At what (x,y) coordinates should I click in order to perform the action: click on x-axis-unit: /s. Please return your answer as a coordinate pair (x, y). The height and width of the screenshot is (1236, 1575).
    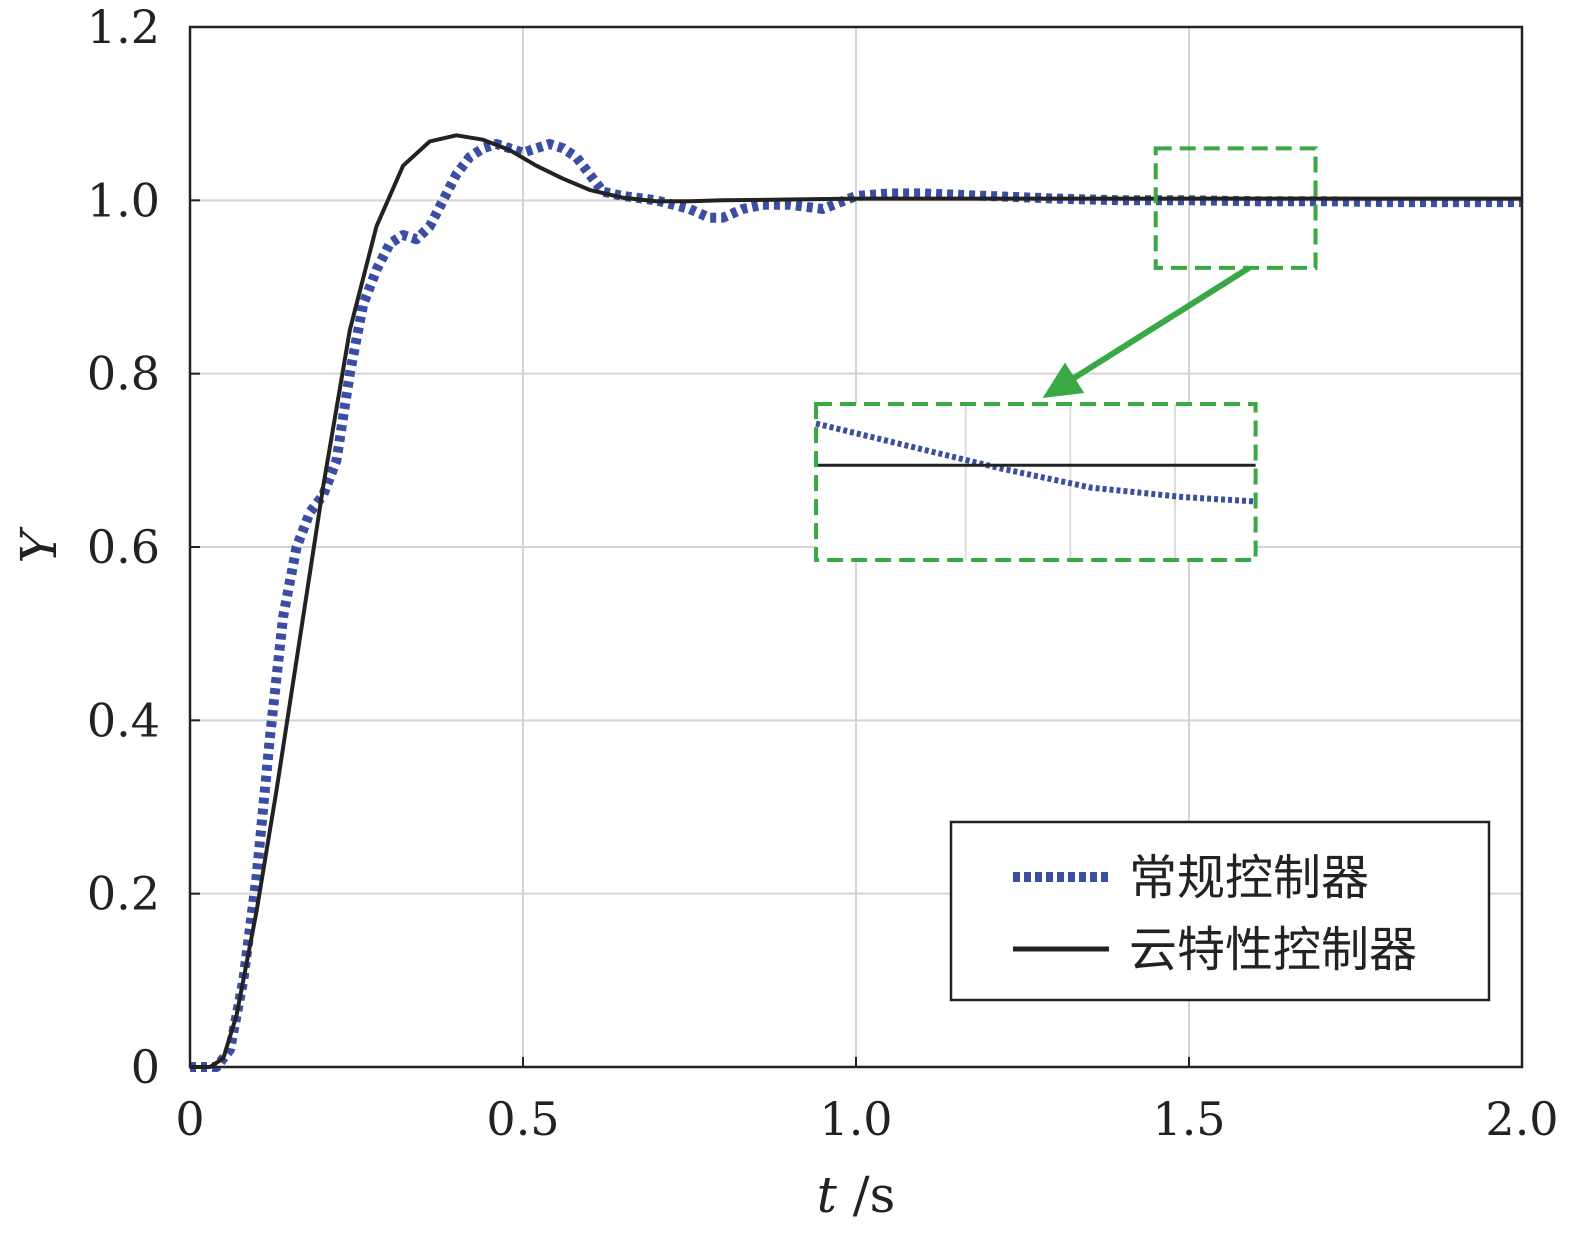
    Looking at the image, I should click on (866, 1195).